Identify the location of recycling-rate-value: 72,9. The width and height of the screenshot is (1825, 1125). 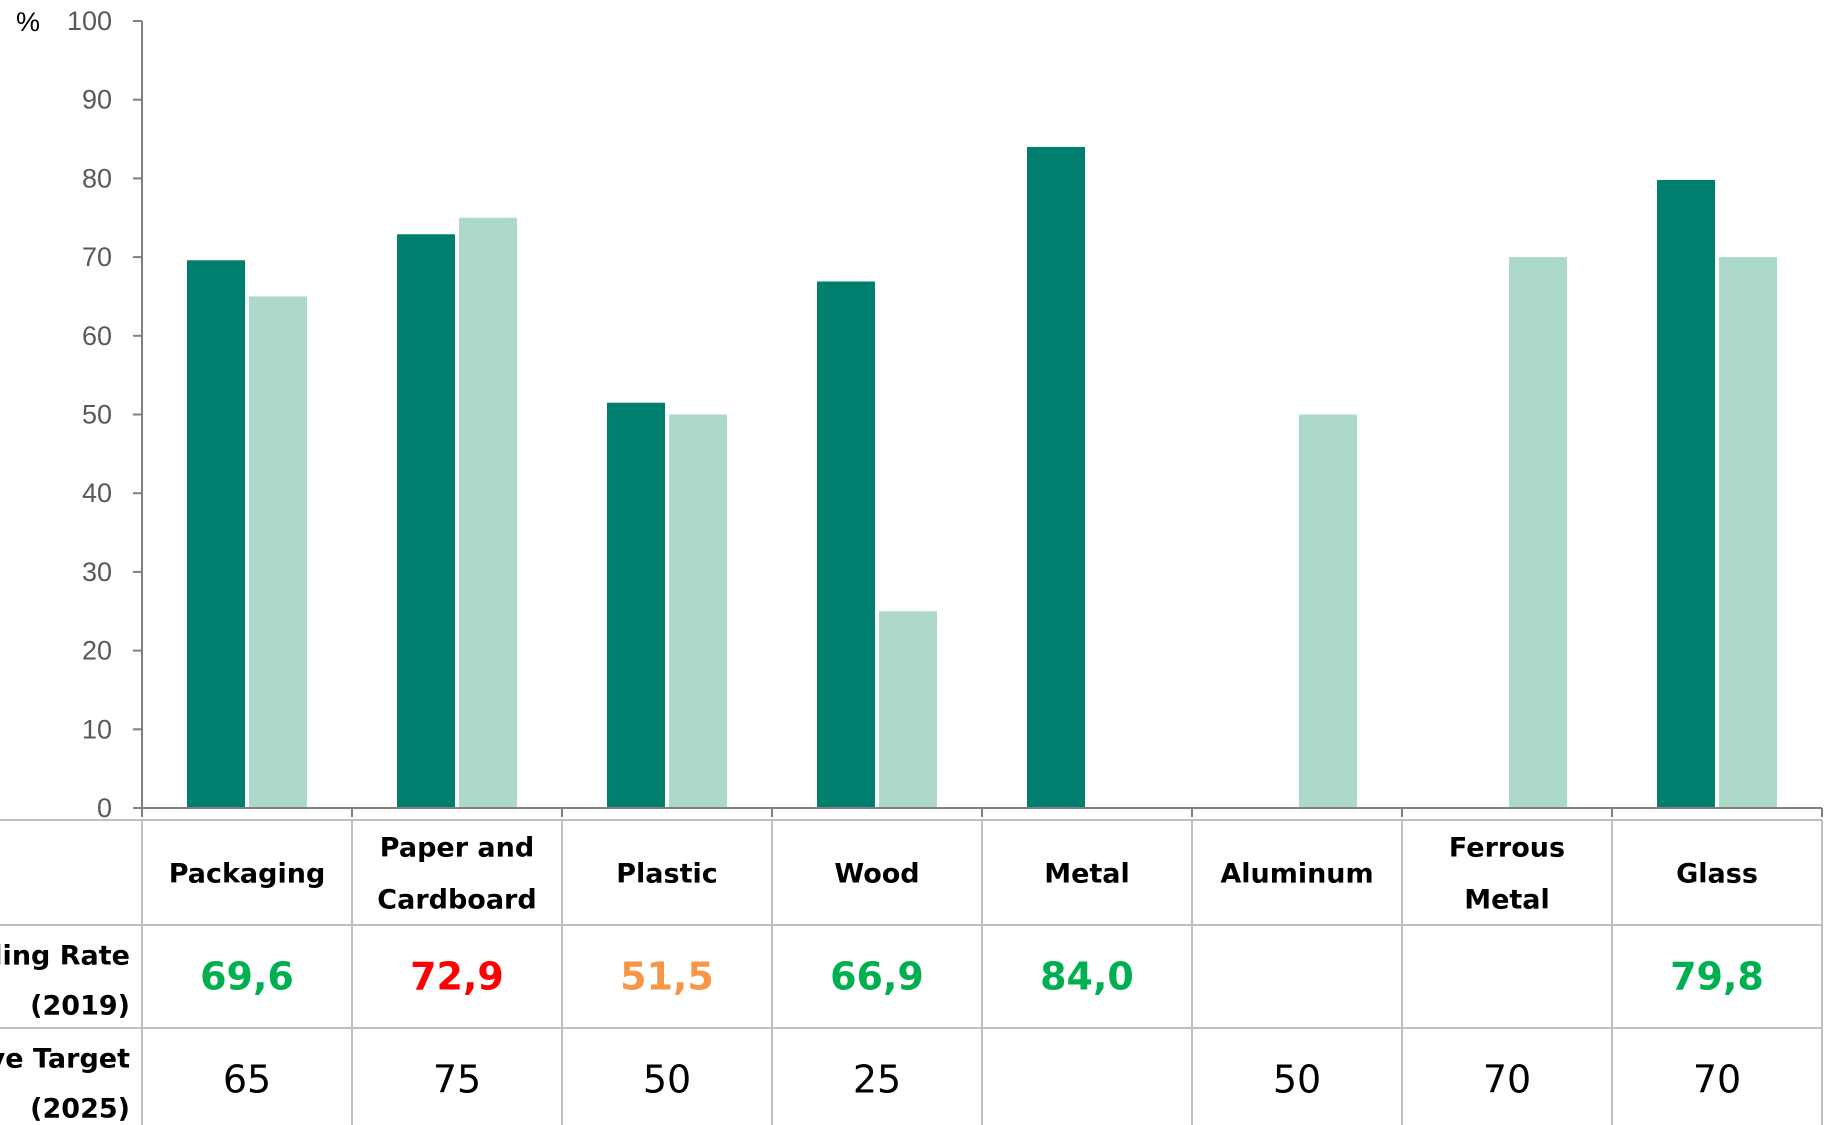
(457, 977).